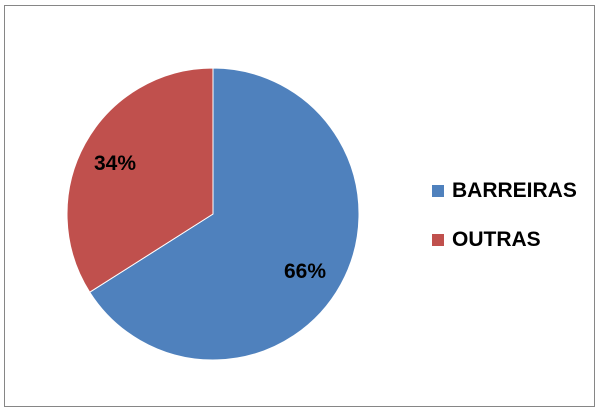 This screenshot has width=601, height=412. Describe the element at coordinates (496, 239) in the screenshot. I see `legend-label-outras: OUTRAS` at that location.